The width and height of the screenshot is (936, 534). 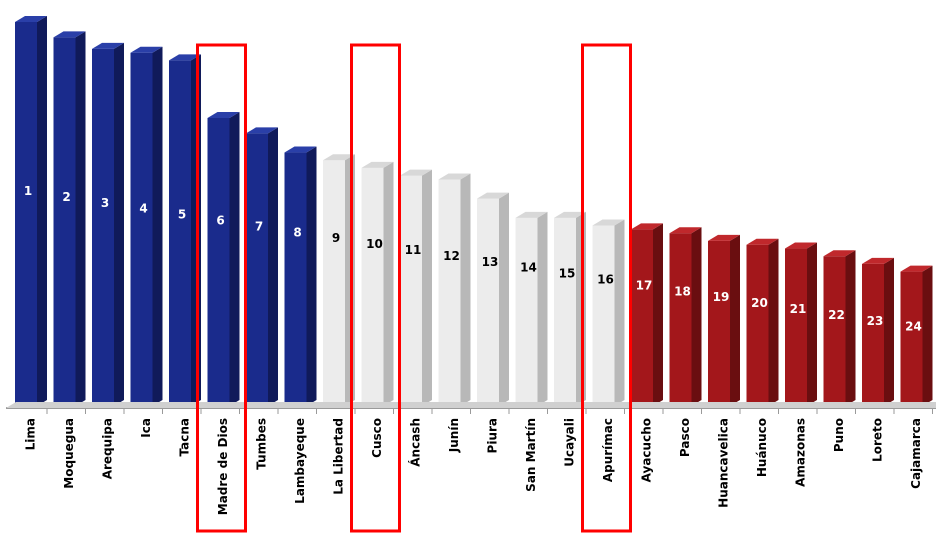 I want to click on highlight-box, so click(x=375, y=288).